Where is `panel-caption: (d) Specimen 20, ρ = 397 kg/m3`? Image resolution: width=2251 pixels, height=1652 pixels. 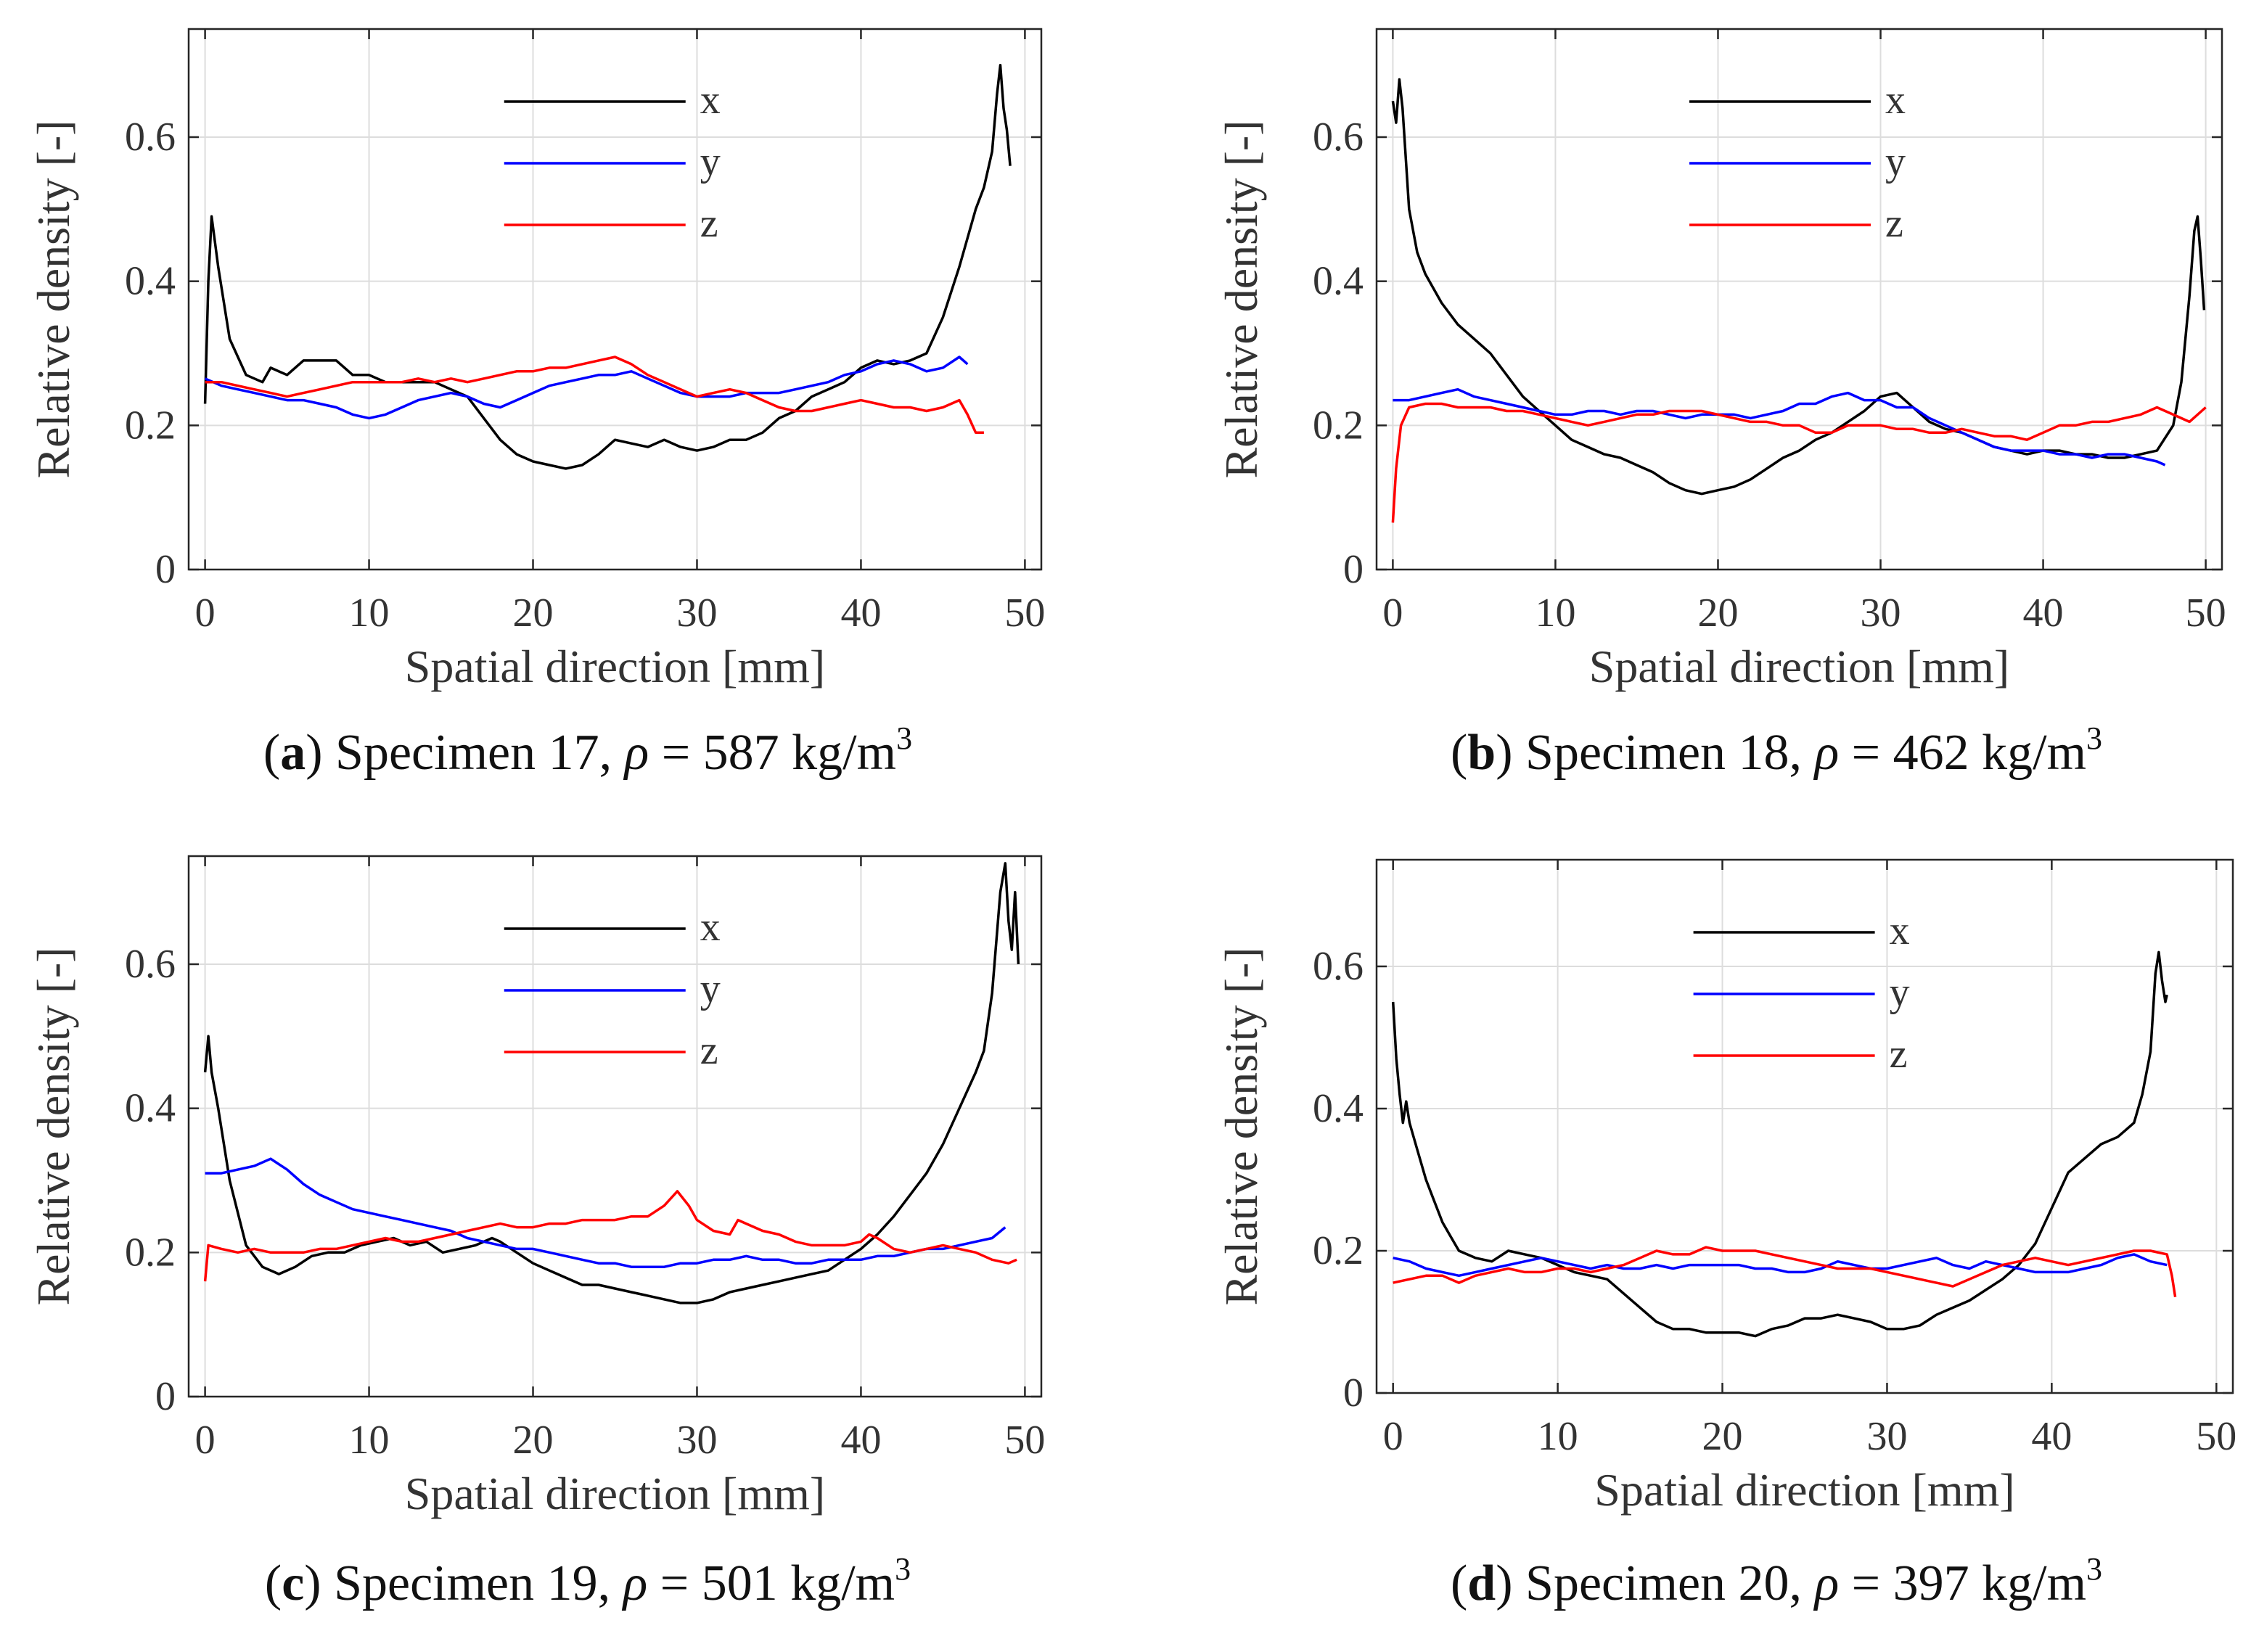
panel-caption: (d) Specimen 20, ρ = 397 kg/m3 is located at coordinates (1776, 1581).